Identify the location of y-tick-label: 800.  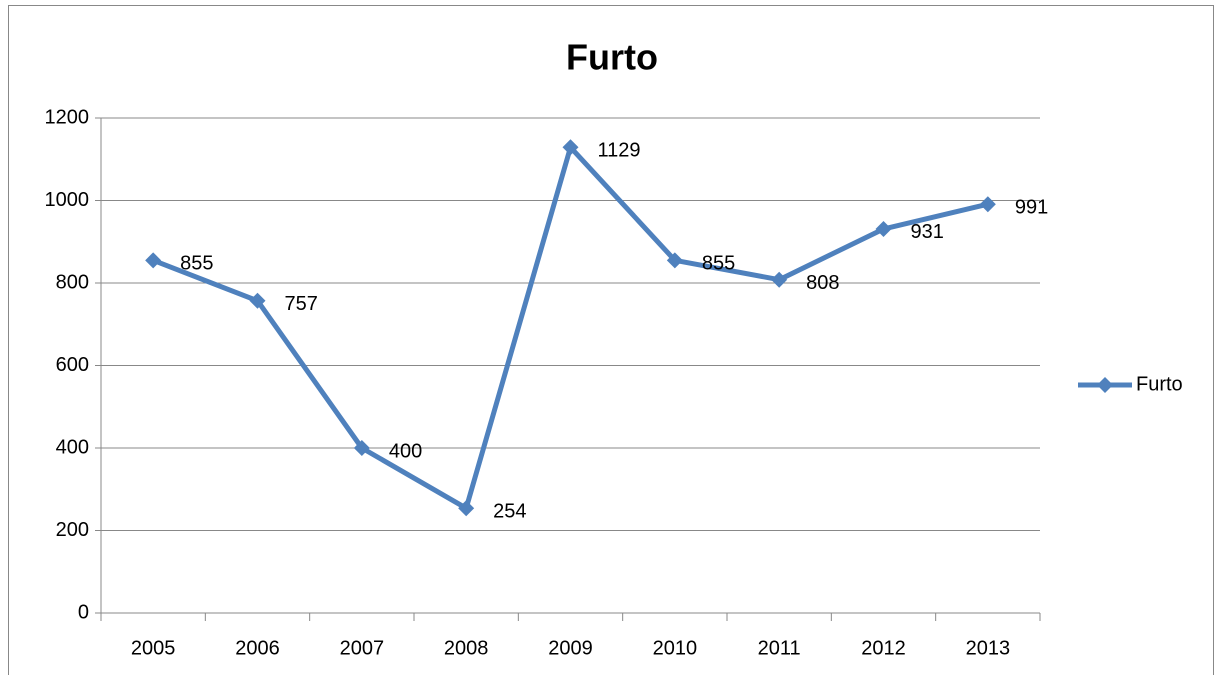
(72, 282).